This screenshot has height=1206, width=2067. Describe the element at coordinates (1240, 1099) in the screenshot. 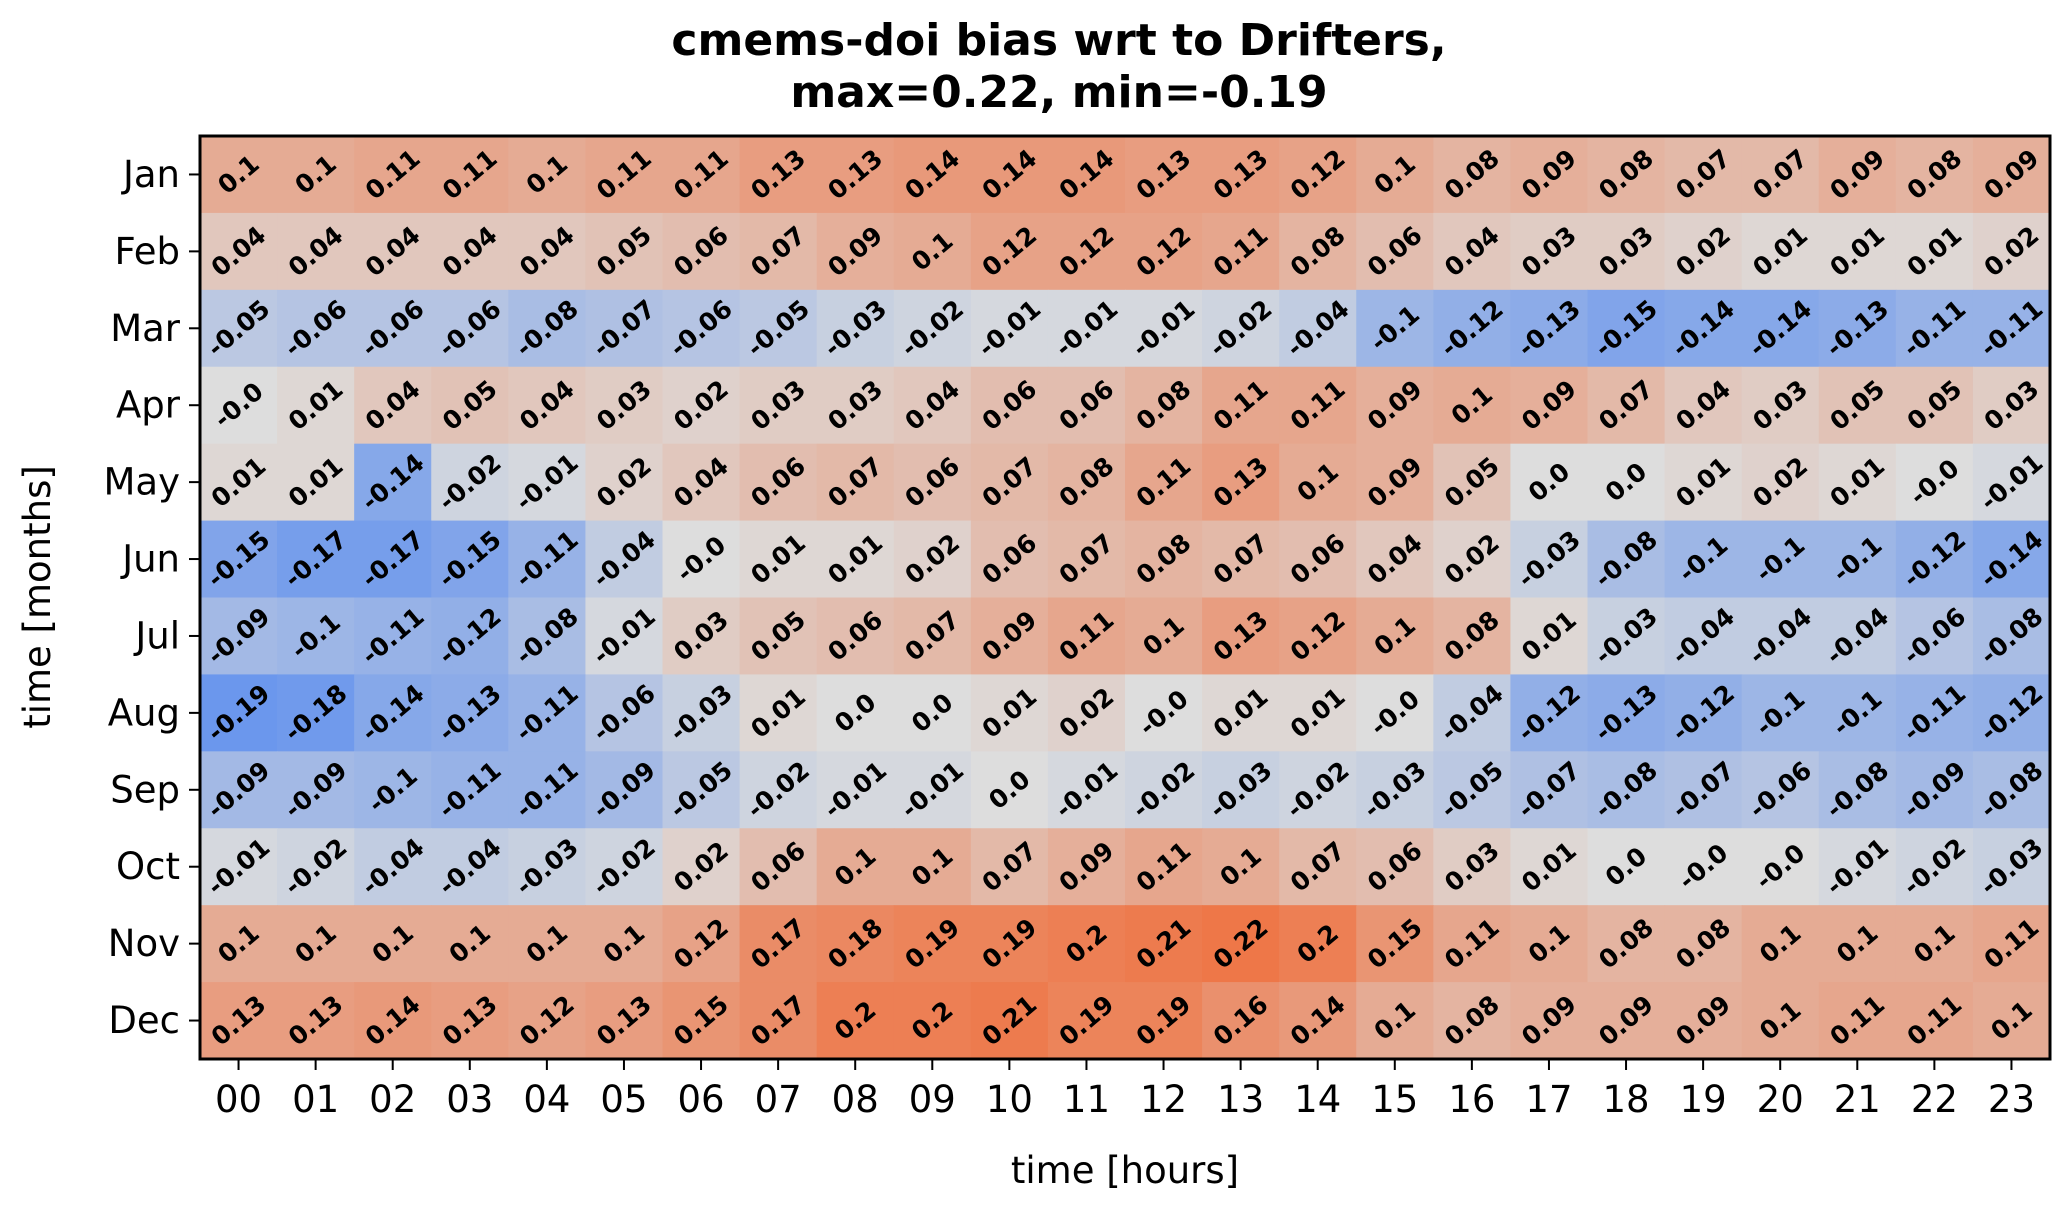

I see `x-tick-label: 13` at that location.